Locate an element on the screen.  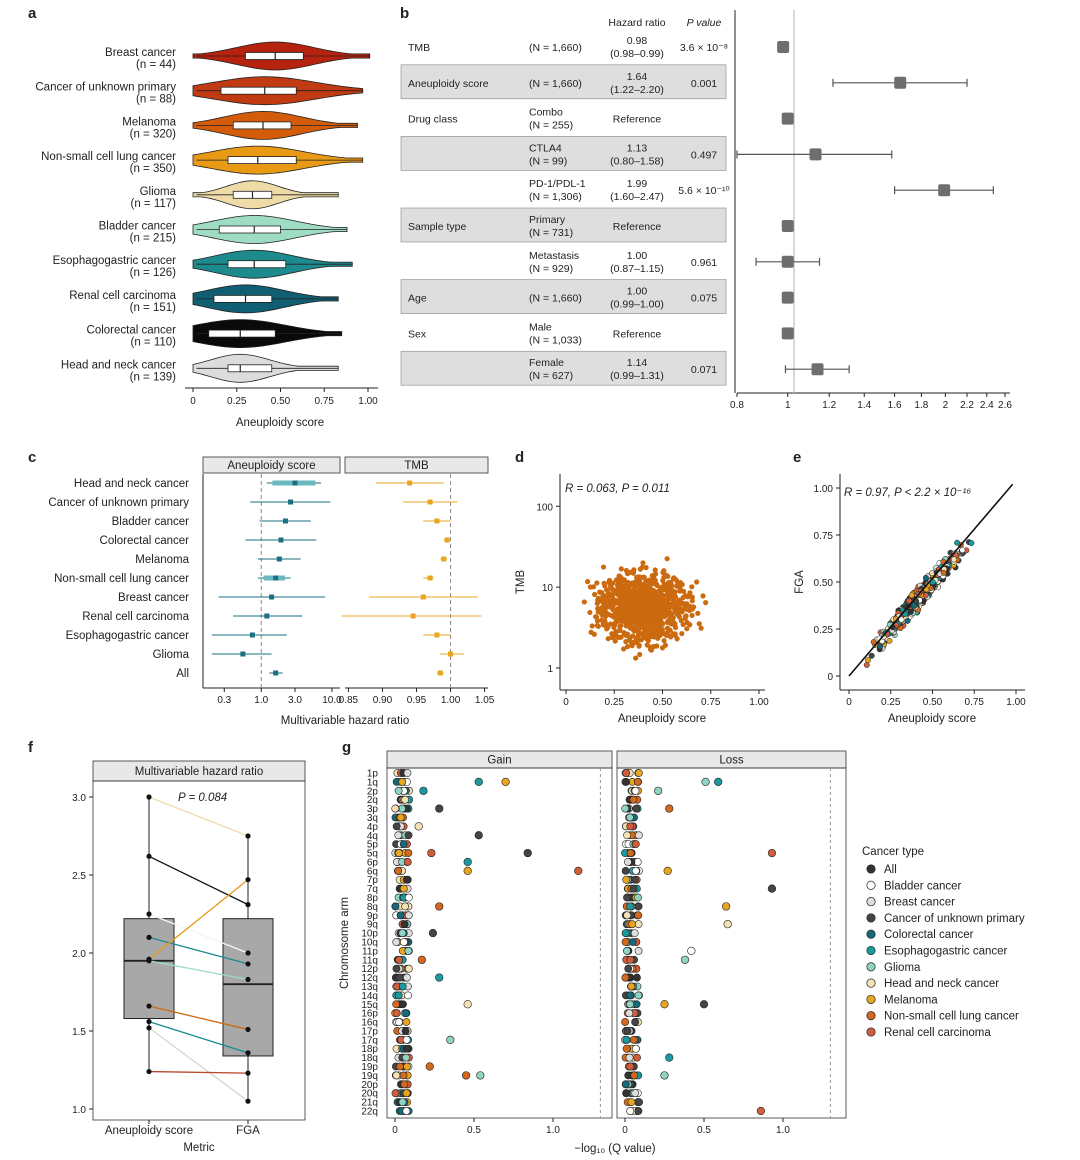
arm-label: 20q is located at coordinates (369, 1094).